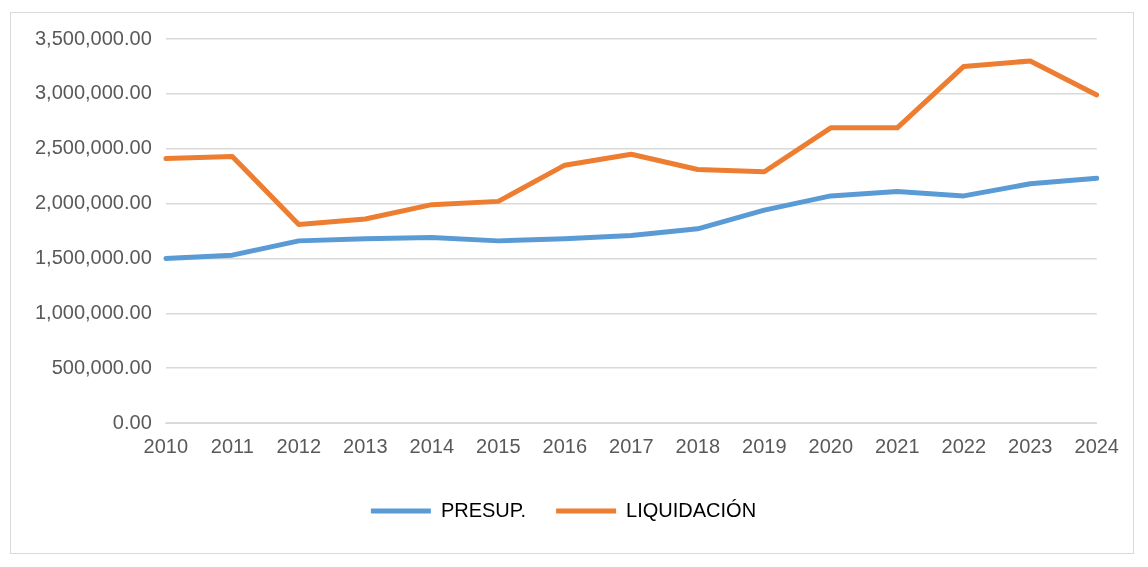 The width and height of the screenshot is (1148, 567). What do you see at coordinates (299, 445) in the screenshot?
I see `x-tick-label: 2012` at bounding box center [299, 445].